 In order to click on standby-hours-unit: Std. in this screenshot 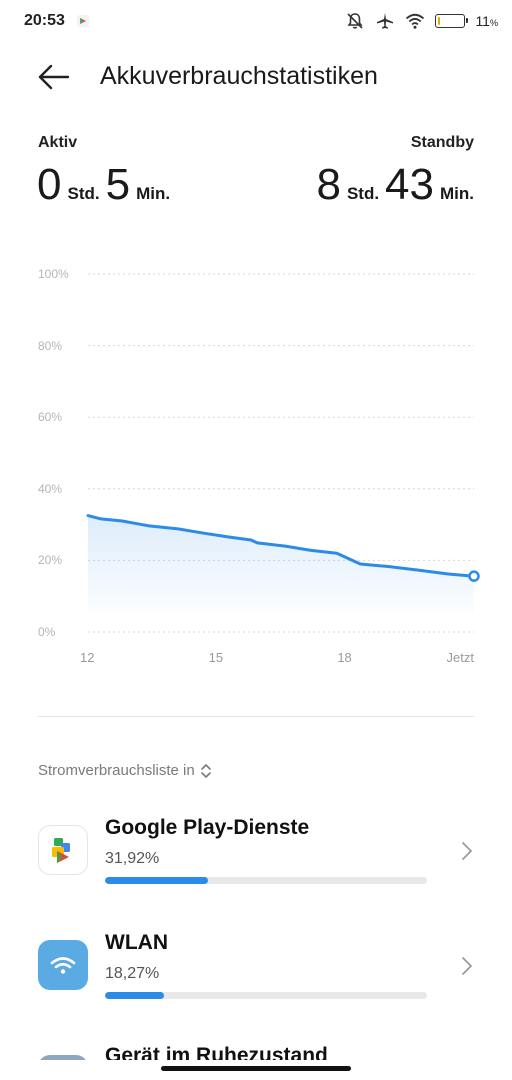, I will do `click(363, 193)`.